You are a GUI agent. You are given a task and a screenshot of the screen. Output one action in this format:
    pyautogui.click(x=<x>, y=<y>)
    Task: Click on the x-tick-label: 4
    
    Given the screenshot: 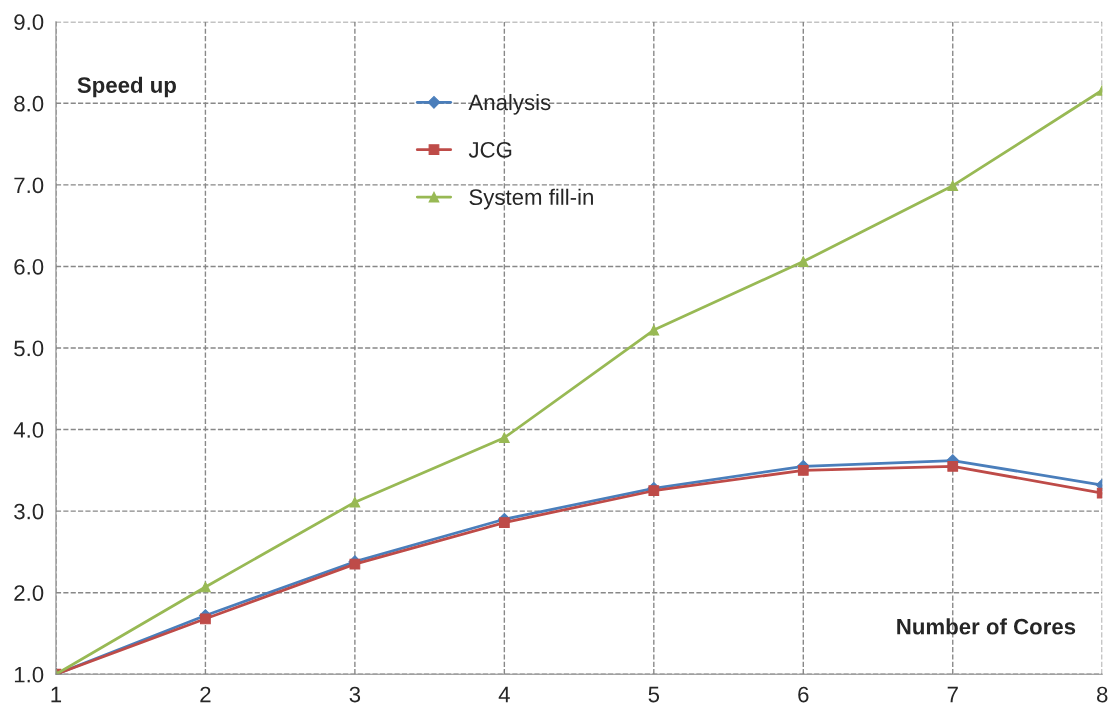 What is the action you would take?
    pyautogui.click(x=504, y=694)
    